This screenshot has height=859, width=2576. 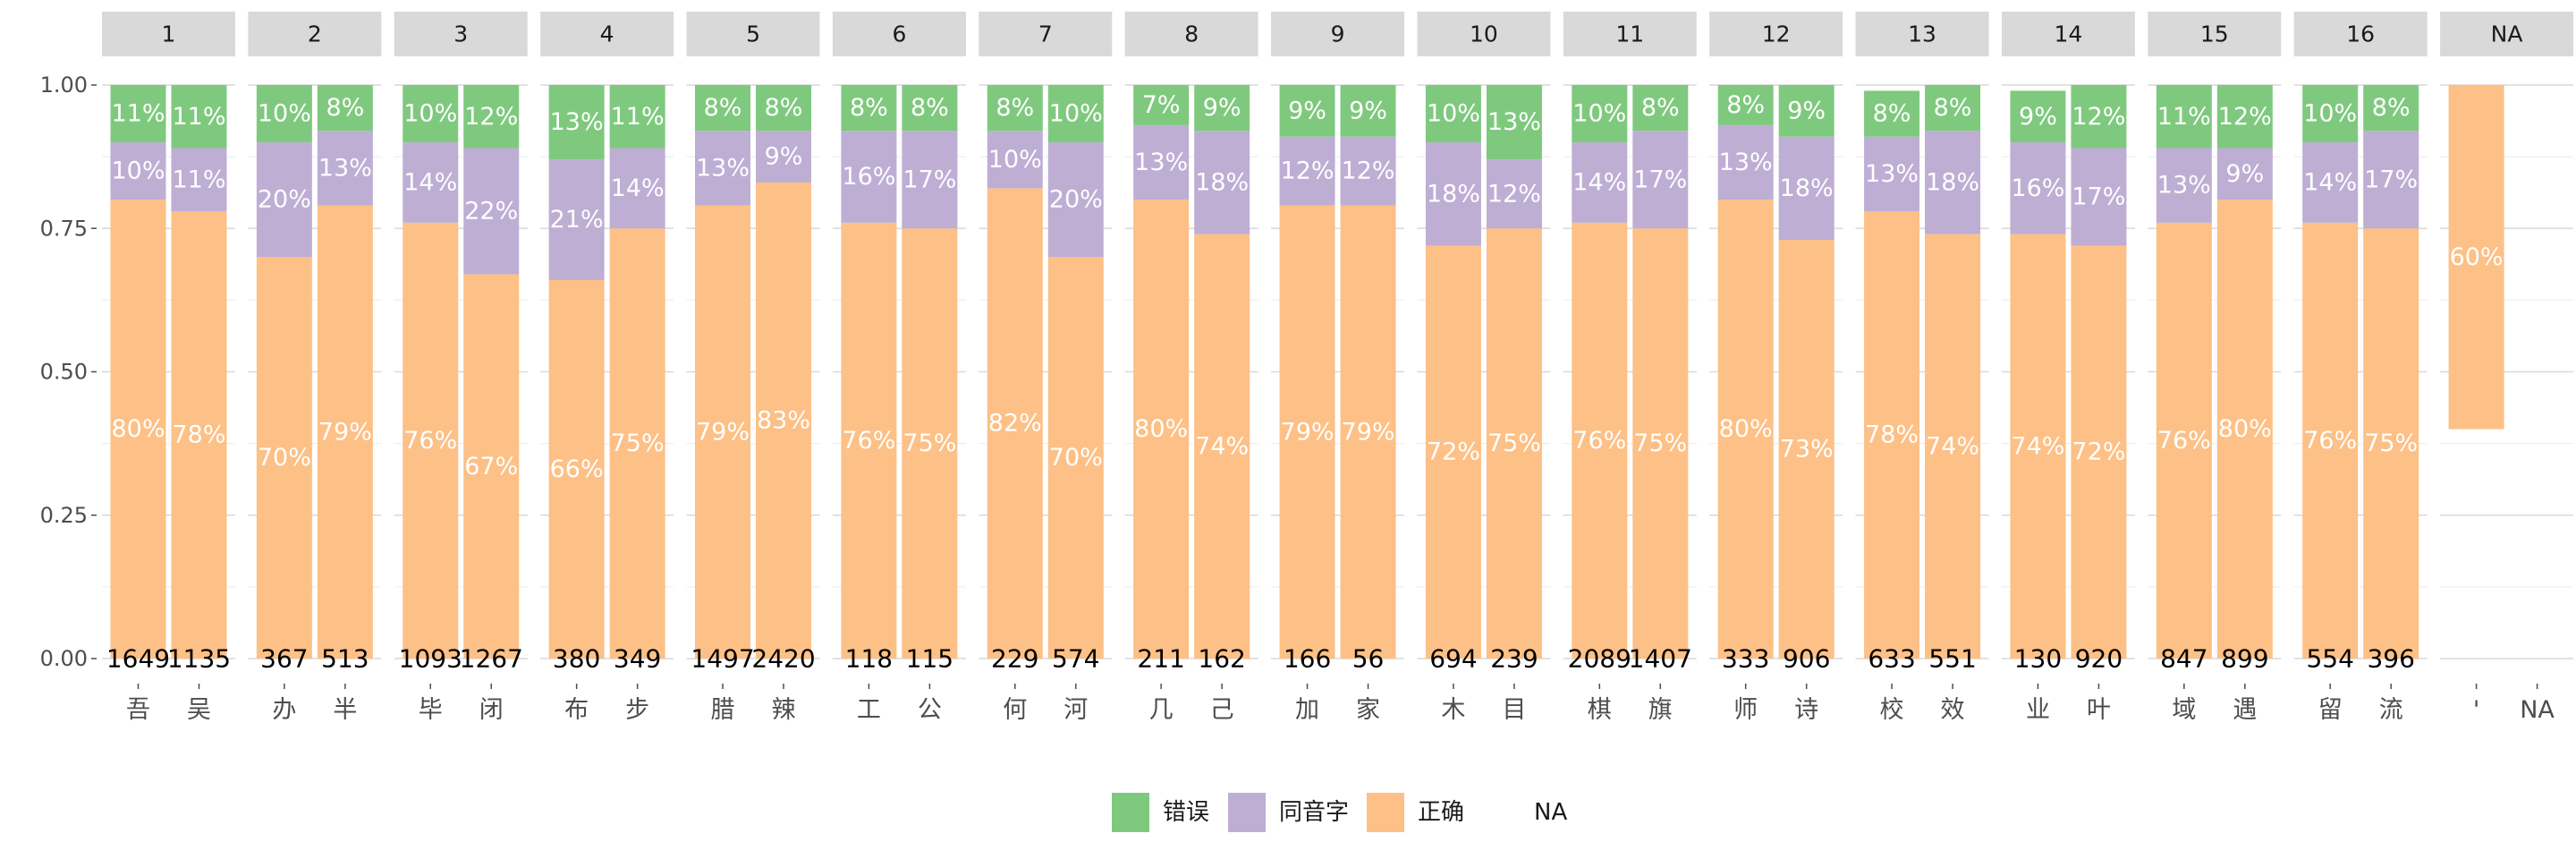 I want to click on facet-strip-label: 1, so click(x=169, y=34).